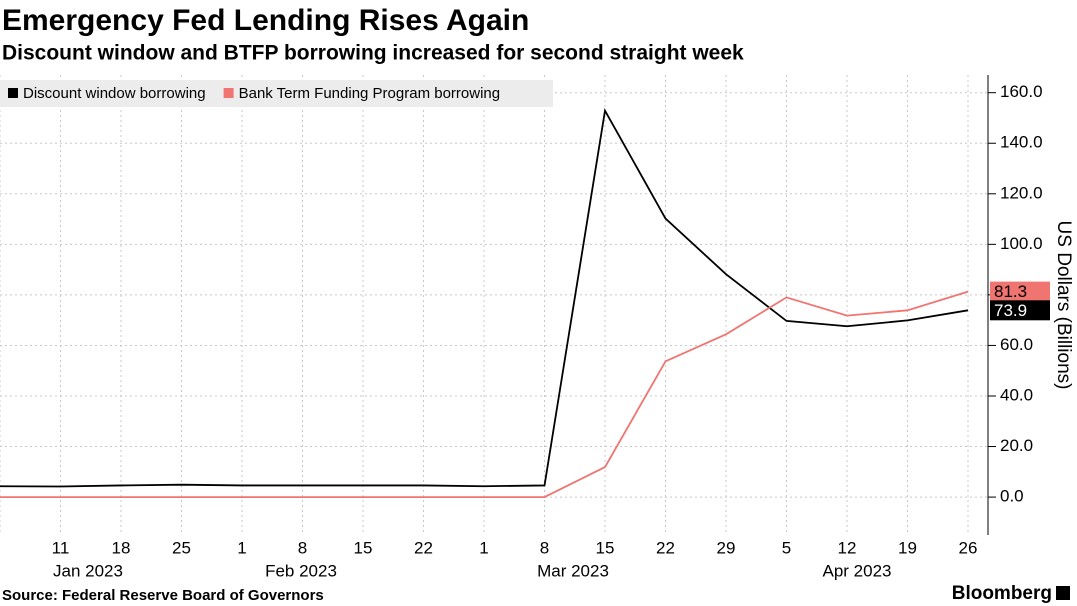 The height and width of the screenshot is (606, 1077). What do you see at coordinates (114, 93) in the screenshot?
I see `legend-label: Discount window borrowing` at bounding box center [114, 93].